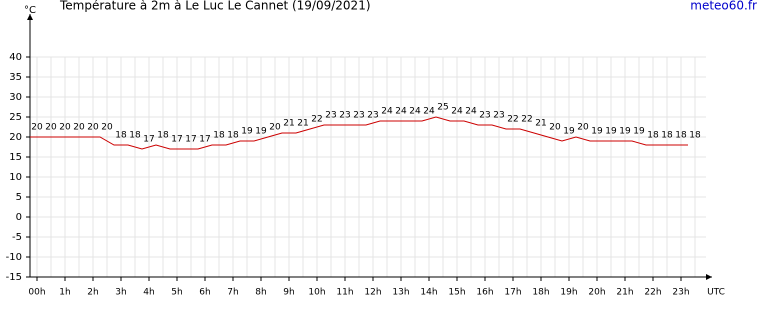 This screenshot has height=320, width=765. What do you see at coordinates (15, 97) in the screenshot?
I see `y-tick-label: 30` at bounding box center [15, 97].